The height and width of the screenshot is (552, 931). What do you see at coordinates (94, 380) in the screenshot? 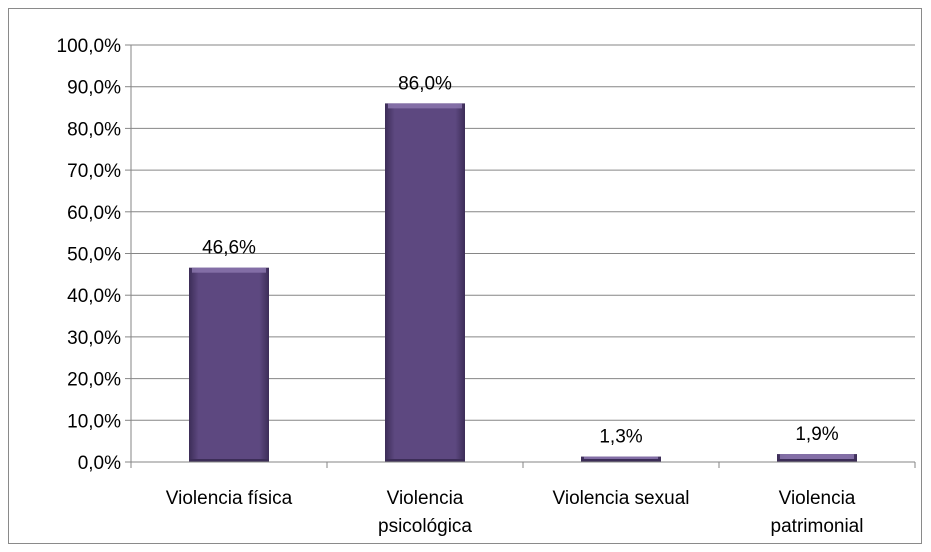
I see `y-tick-label: 20,0%` at bounding box center [94, 380].